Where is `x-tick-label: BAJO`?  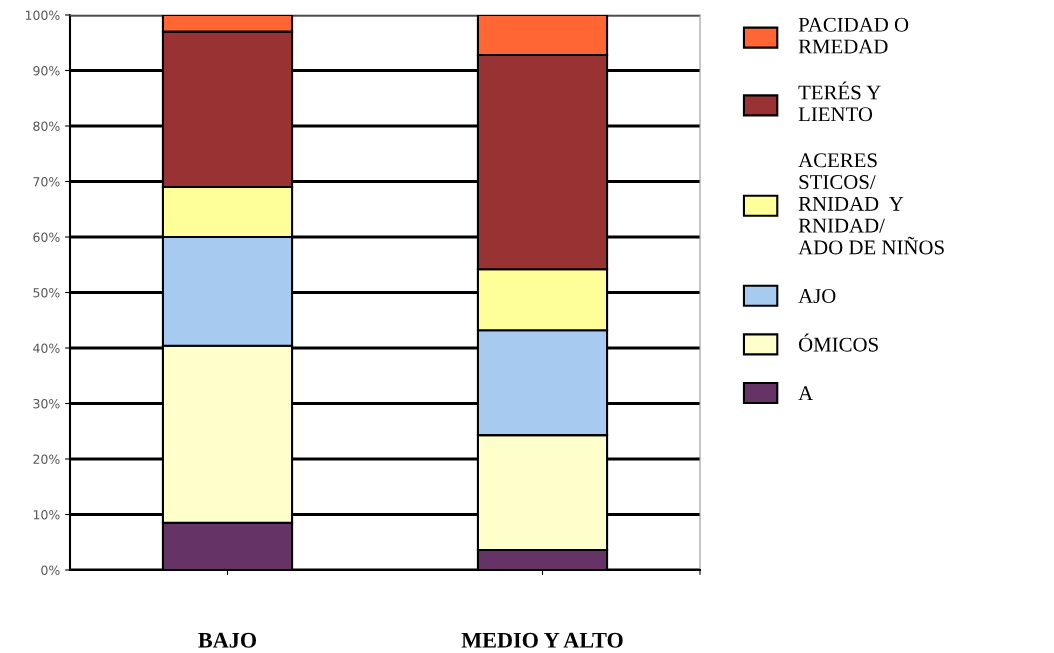
x-tick-label: BAJO is located at coordinates (227, 640).